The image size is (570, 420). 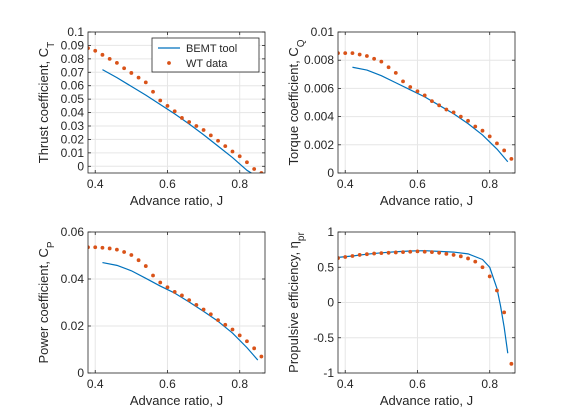 I want to click on y-tick-label: 0.02, so click(x=73, y=139).